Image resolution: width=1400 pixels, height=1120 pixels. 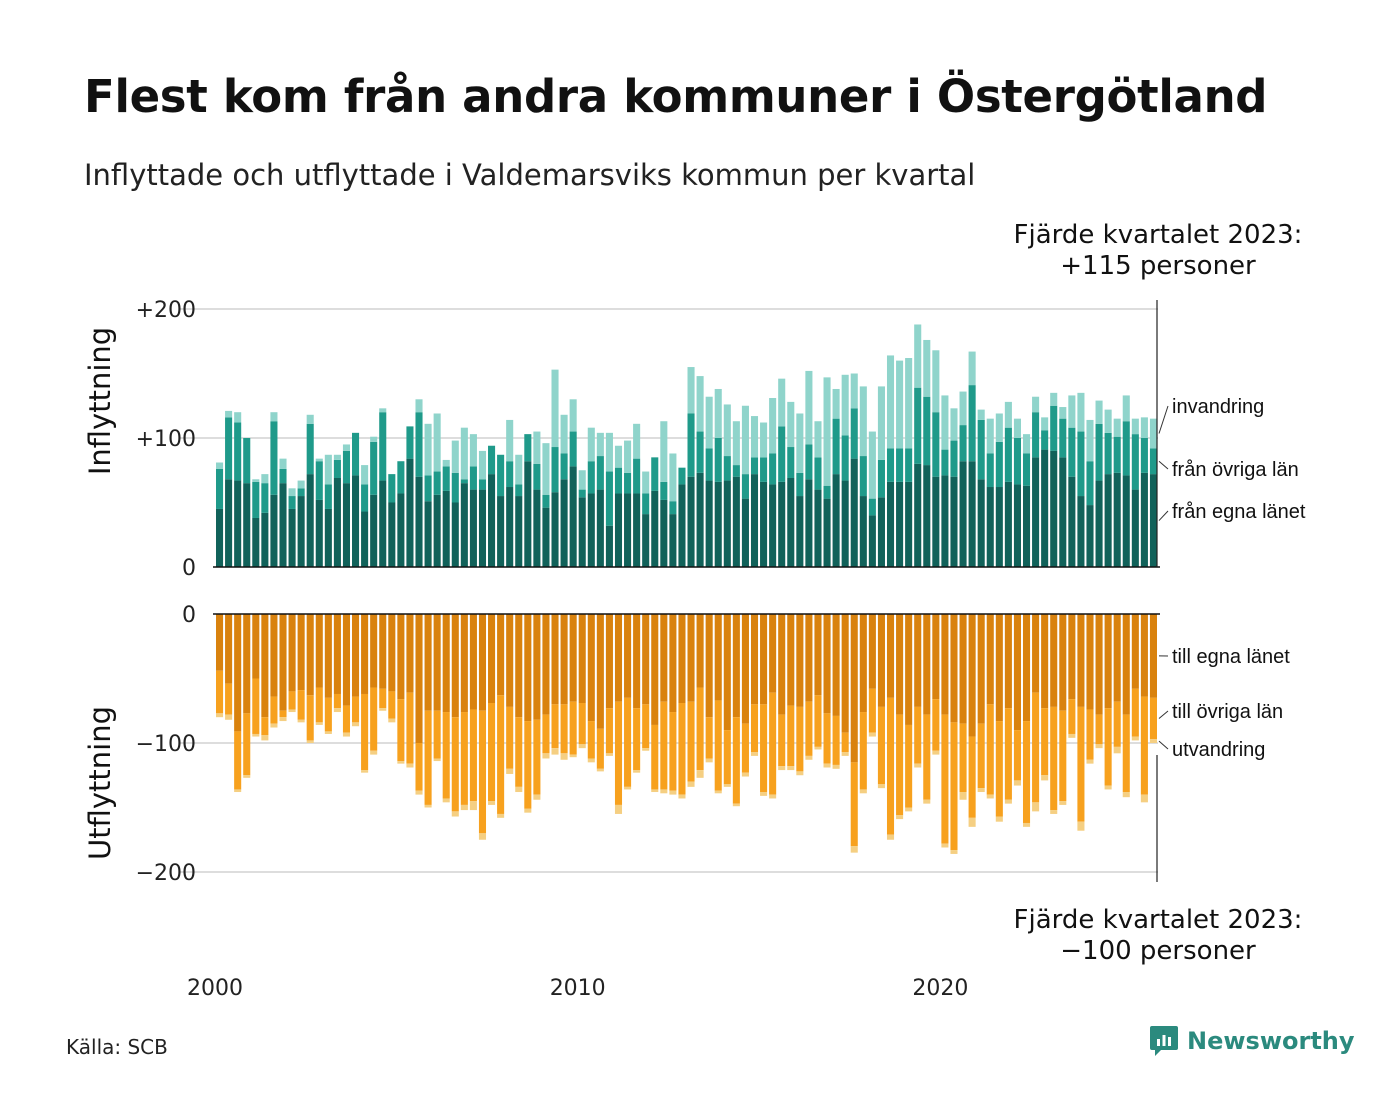 I want to click on annotation-in-value: +115 personer, so click(x=1158, y=266).